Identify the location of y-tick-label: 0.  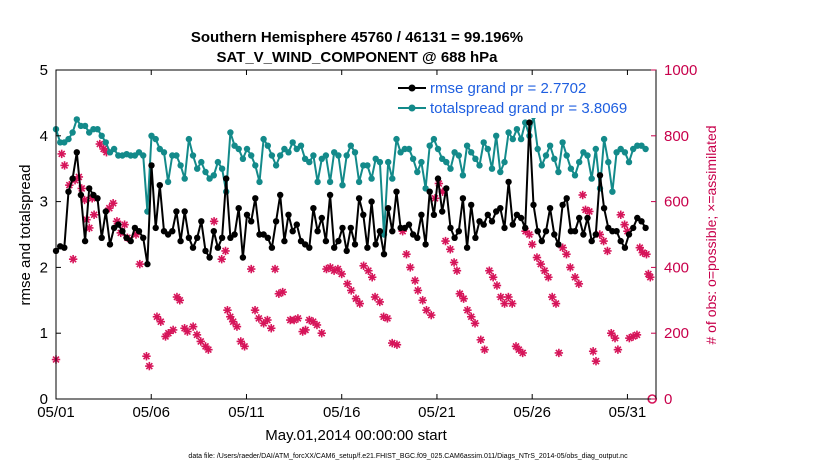
(44, 399).